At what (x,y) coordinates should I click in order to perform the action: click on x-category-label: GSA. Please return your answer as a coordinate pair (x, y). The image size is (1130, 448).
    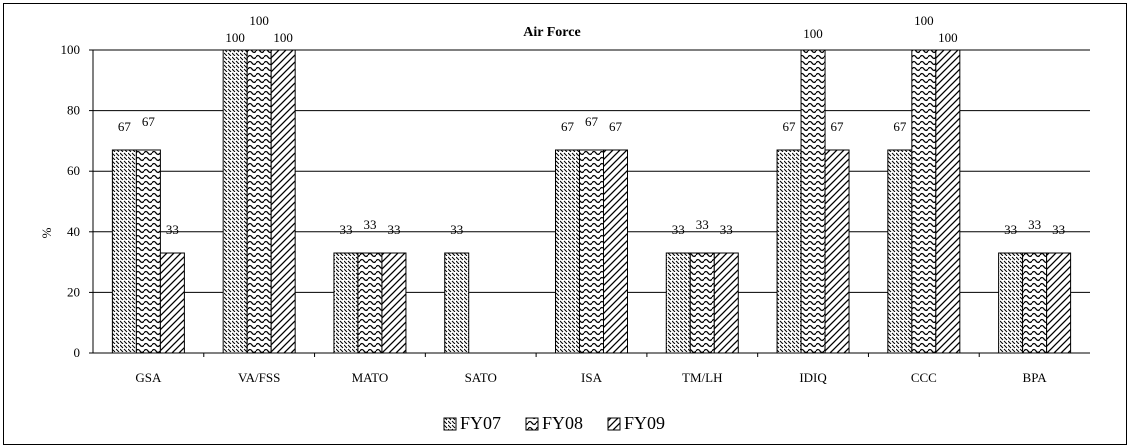
    Looking at the image, I should click on (148, 377).